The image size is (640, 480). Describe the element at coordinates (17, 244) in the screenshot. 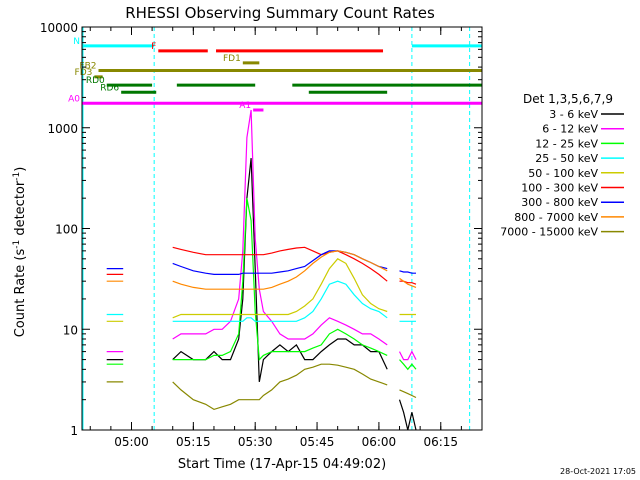

I see `y-axis-label-sup1: -1` at that location.